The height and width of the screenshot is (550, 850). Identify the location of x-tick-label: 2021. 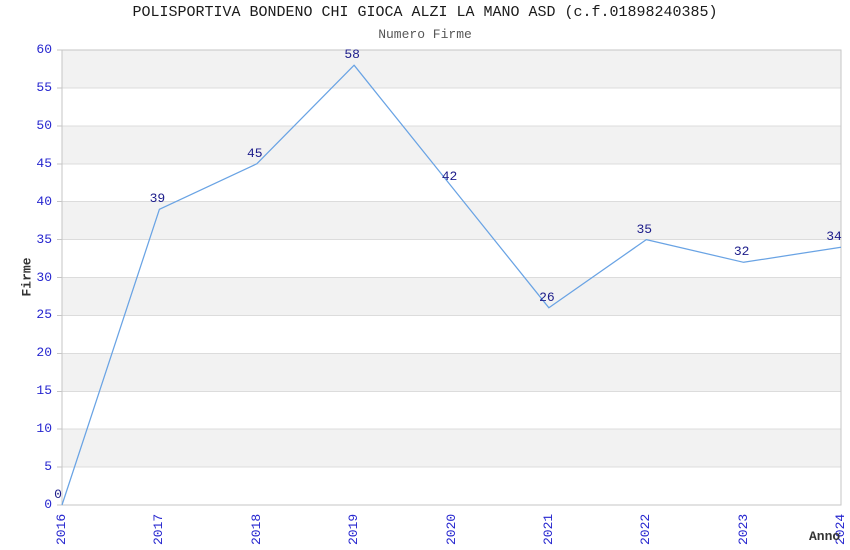
(548, 529).